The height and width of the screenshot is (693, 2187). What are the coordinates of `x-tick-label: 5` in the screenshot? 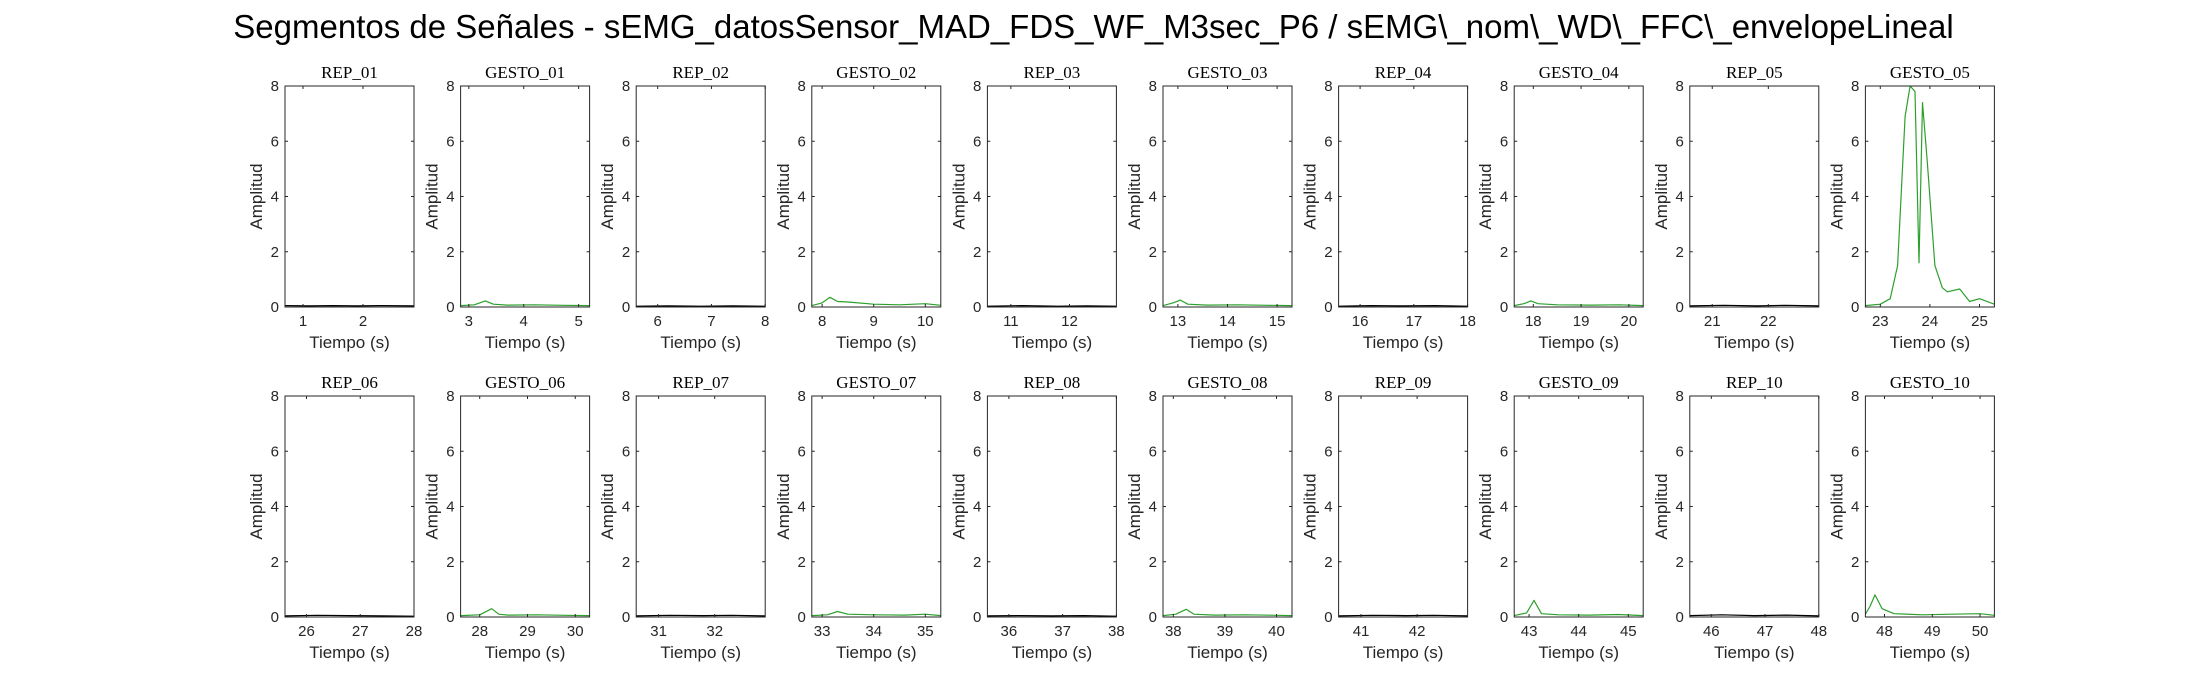 It's located at (578, 321).